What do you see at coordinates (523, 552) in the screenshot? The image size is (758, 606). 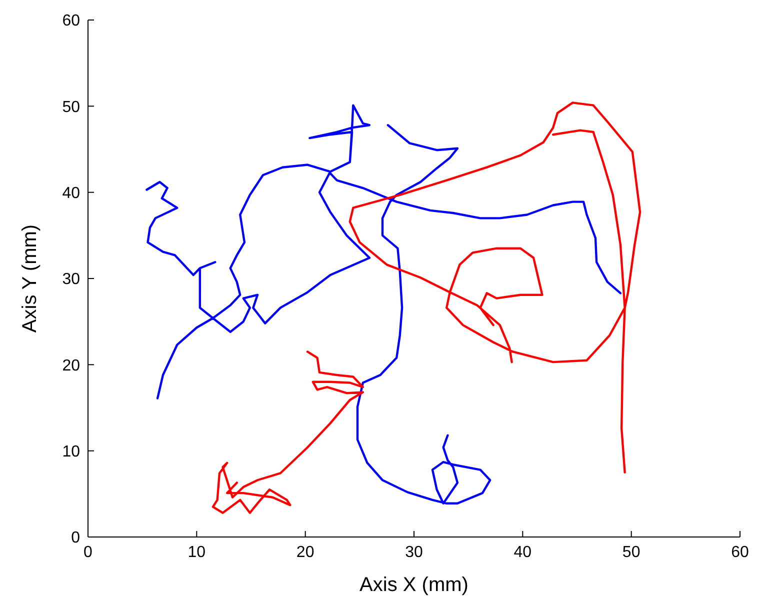 I see `x-tick-label: 40` at bounding box center [523, 552].